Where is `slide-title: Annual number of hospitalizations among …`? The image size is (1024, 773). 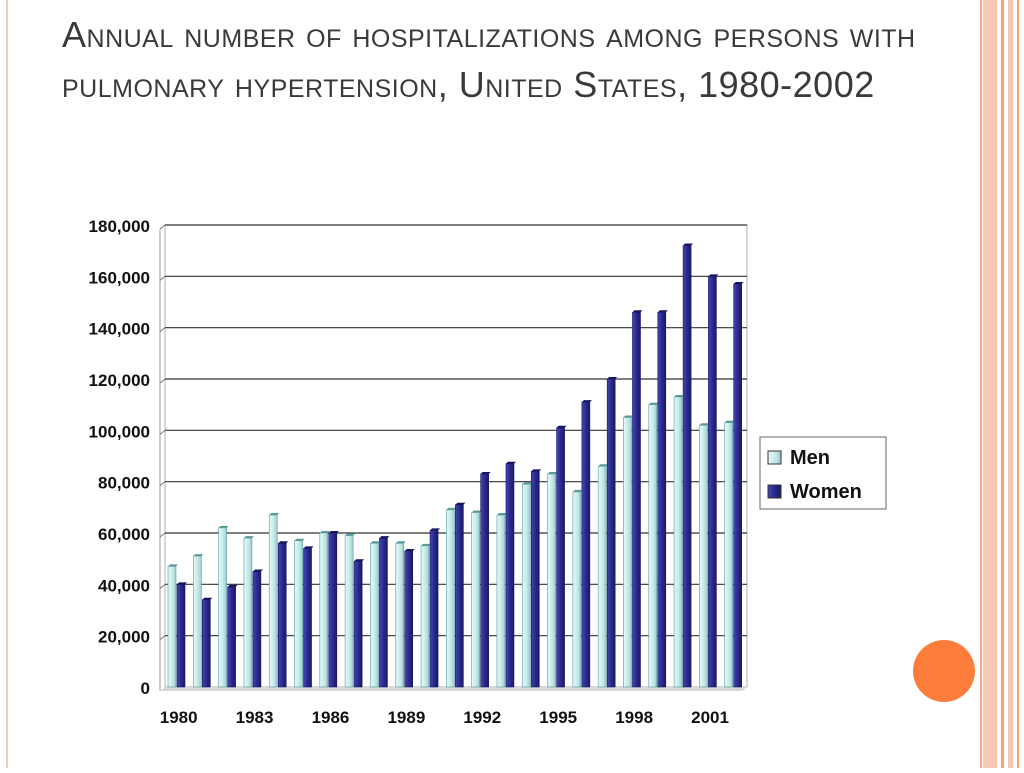
slide-title: Annual number of hospitalizations among … is located at coordinates (489, 59).